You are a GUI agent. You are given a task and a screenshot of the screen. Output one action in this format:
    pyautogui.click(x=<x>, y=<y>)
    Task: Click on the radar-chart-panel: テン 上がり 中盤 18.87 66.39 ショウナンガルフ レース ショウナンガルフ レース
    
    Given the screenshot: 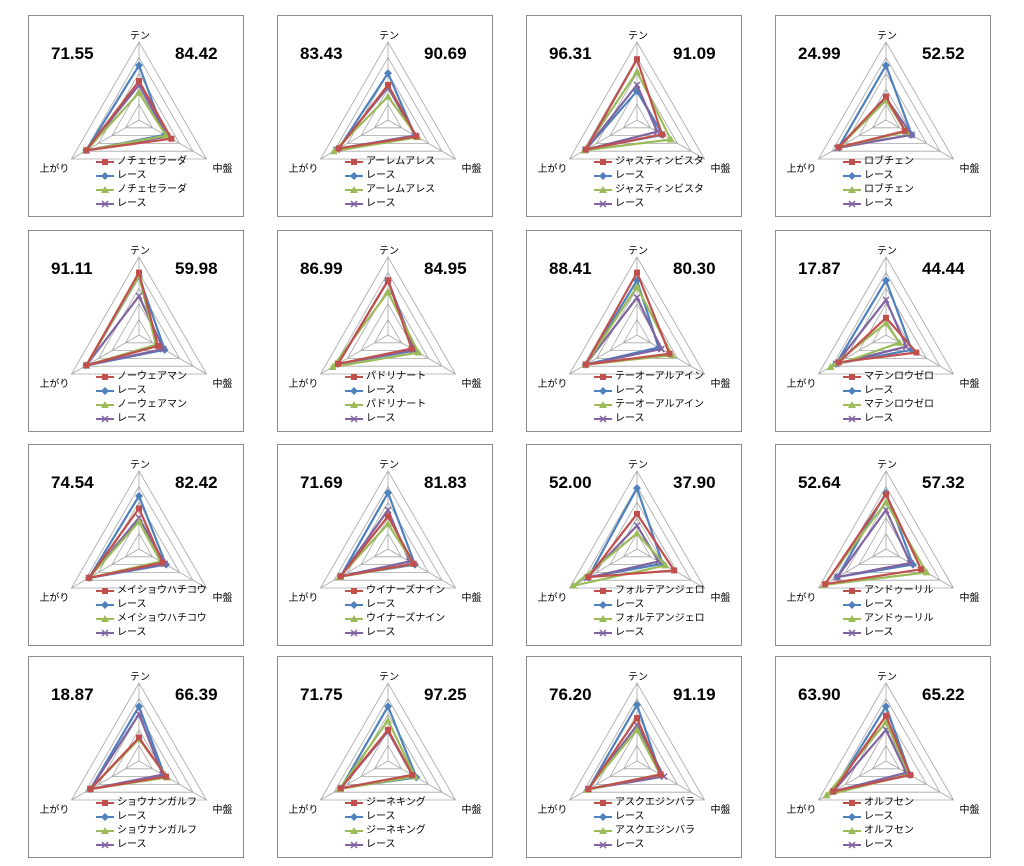 What is the action you would take?
    pyautogui.click(x=136, y=757)
    